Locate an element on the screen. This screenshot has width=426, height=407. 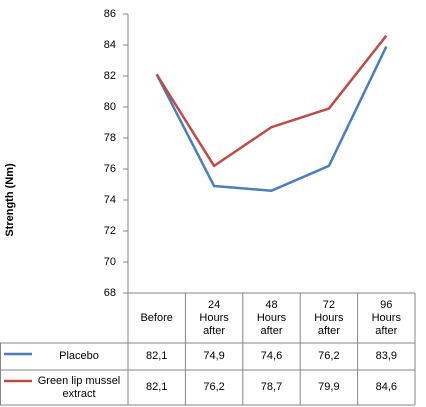
legend-label-text: Green lip mussel extract is located at coordinates (79, 387).